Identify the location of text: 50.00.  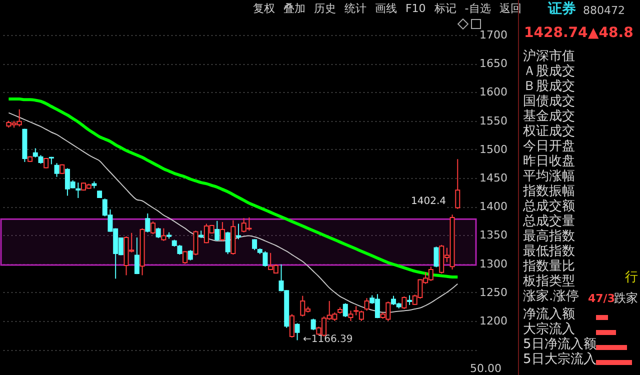
(486, 368).